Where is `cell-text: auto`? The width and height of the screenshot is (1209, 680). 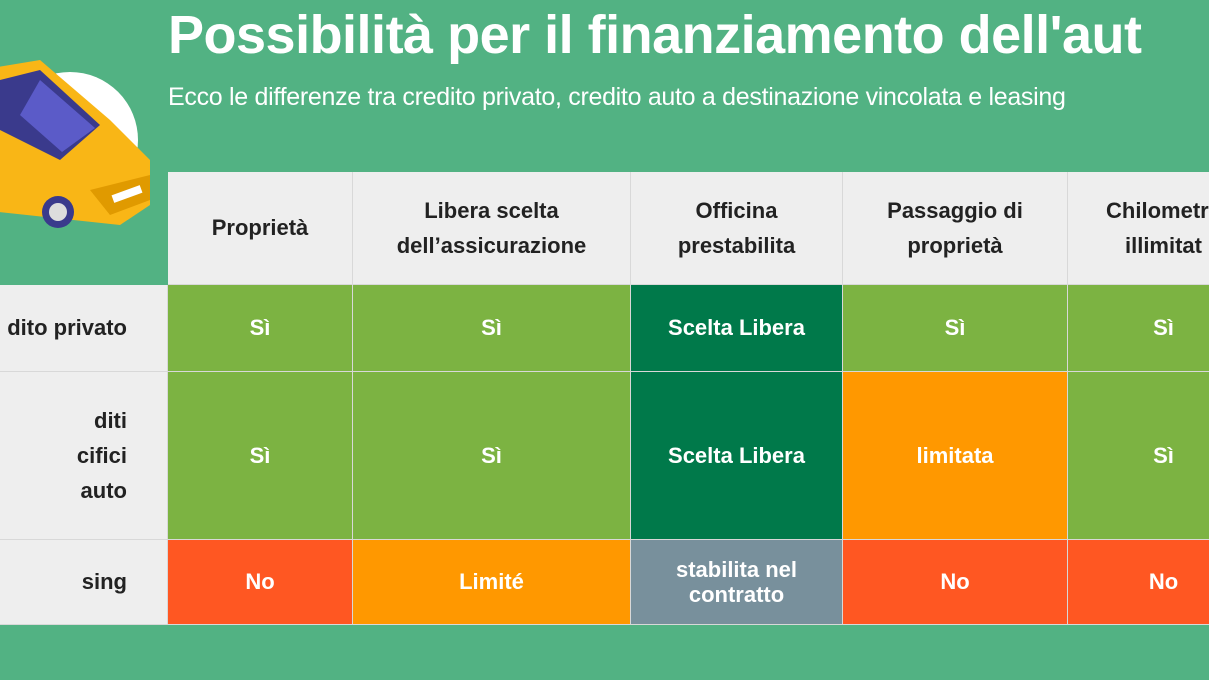 cell-text: auto is located at coordinates (103, 491).